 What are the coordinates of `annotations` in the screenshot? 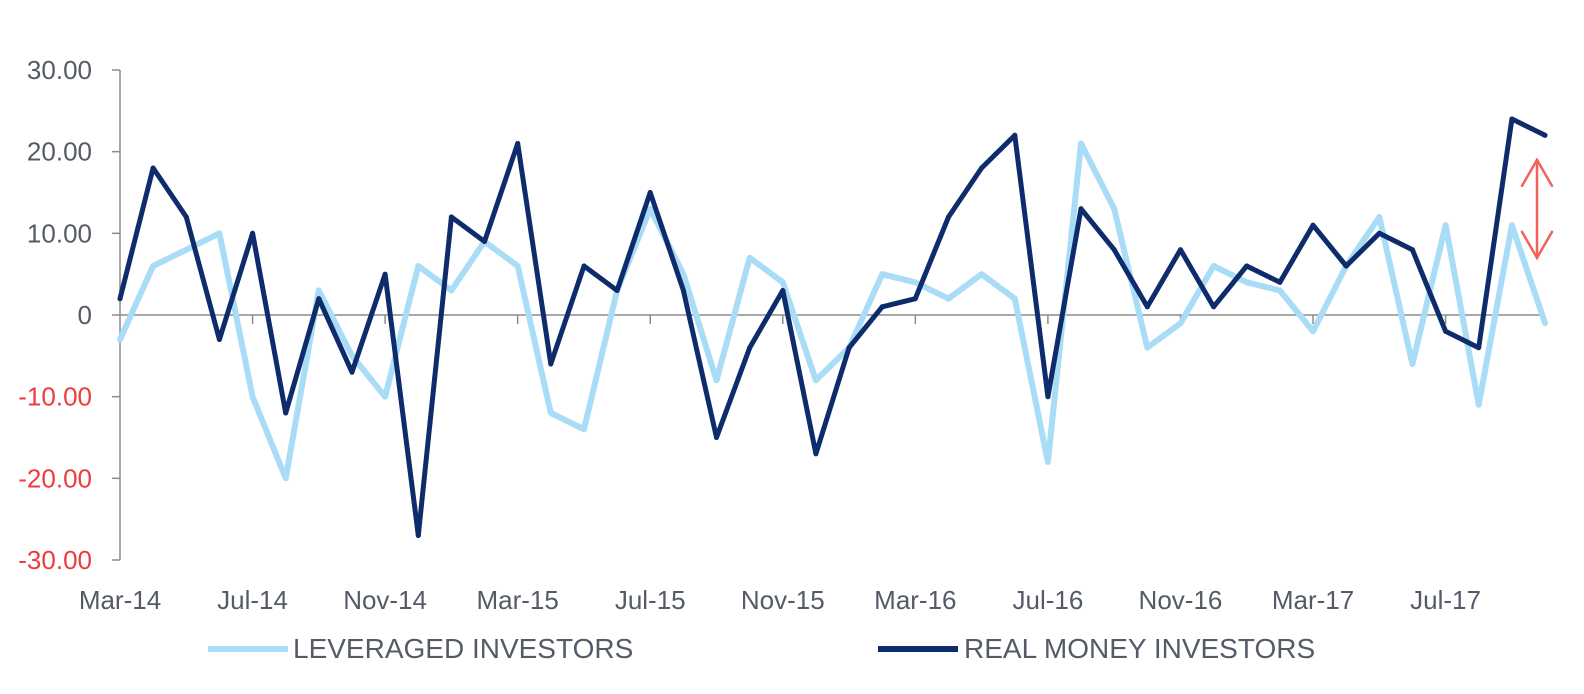 It's located at (1537, 209).